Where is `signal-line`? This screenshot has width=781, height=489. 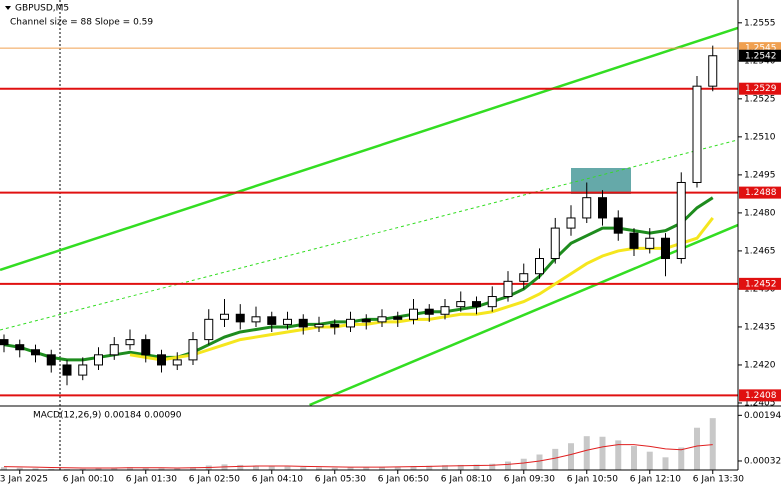 signal-line is located at coordinates (358, 456).